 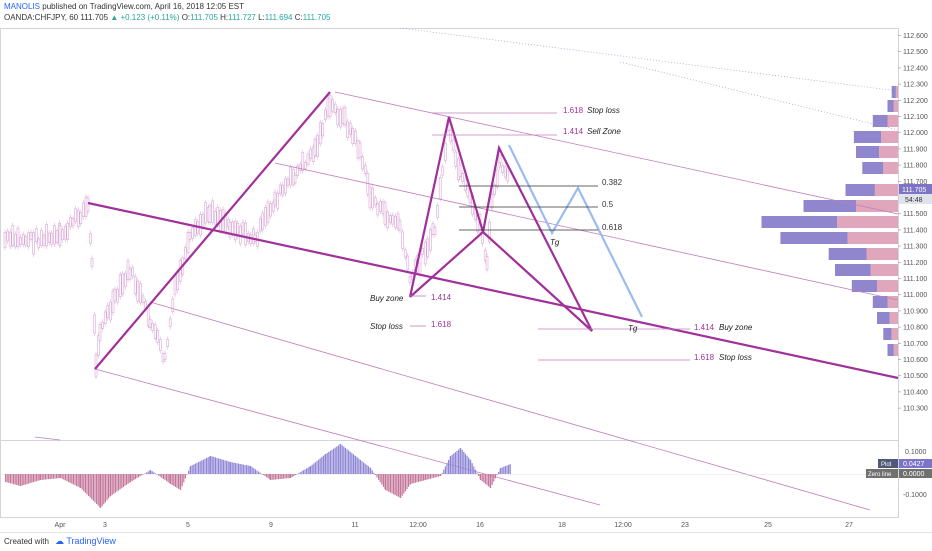 What do you see at coordinates (26, 541) in the screenshot?
I see `created-with-text: Created with` at bounding box center [26, 541].